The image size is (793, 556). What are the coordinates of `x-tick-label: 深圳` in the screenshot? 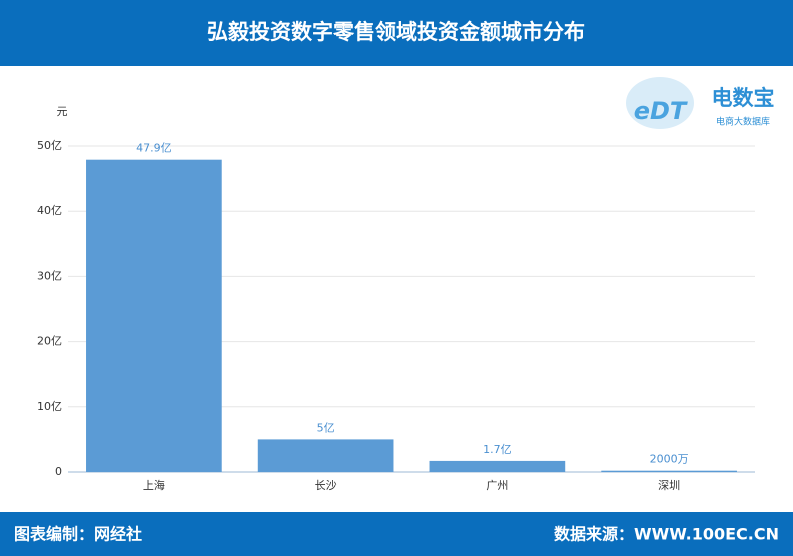 It's located at (669, 485).